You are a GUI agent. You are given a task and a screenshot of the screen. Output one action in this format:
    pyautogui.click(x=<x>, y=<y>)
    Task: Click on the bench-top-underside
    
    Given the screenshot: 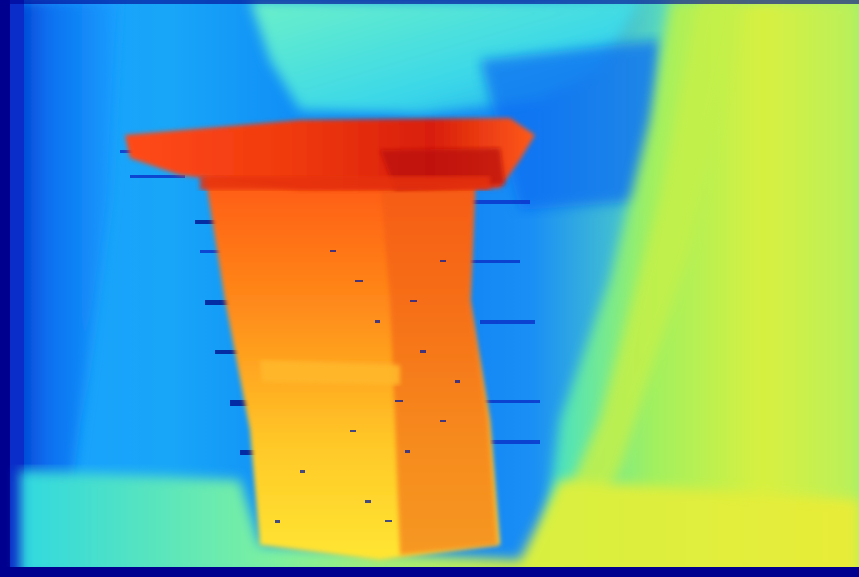 What is the action you would take?
    pyautogui.click(x=345, y=183)
    